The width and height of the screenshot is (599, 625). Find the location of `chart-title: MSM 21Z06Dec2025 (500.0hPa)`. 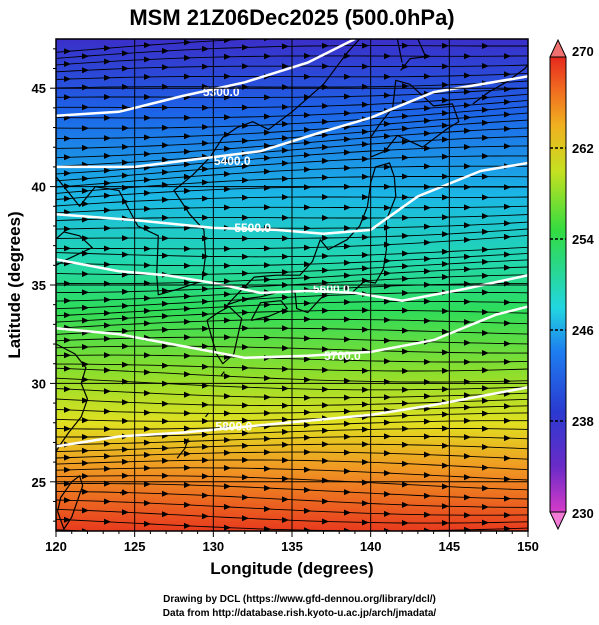

chart-title: MSM 21Z06Dec2025 (500.0hPa) is located at coordinates (291, 17).